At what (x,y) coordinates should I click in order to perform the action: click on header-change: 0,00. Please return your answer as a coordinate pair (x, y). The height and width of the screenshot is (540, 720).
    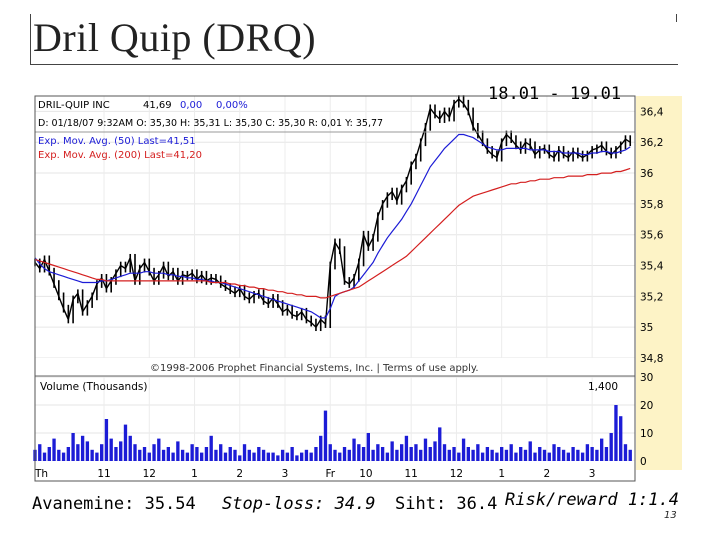
    Looking at the image, I should click on (191, 105).